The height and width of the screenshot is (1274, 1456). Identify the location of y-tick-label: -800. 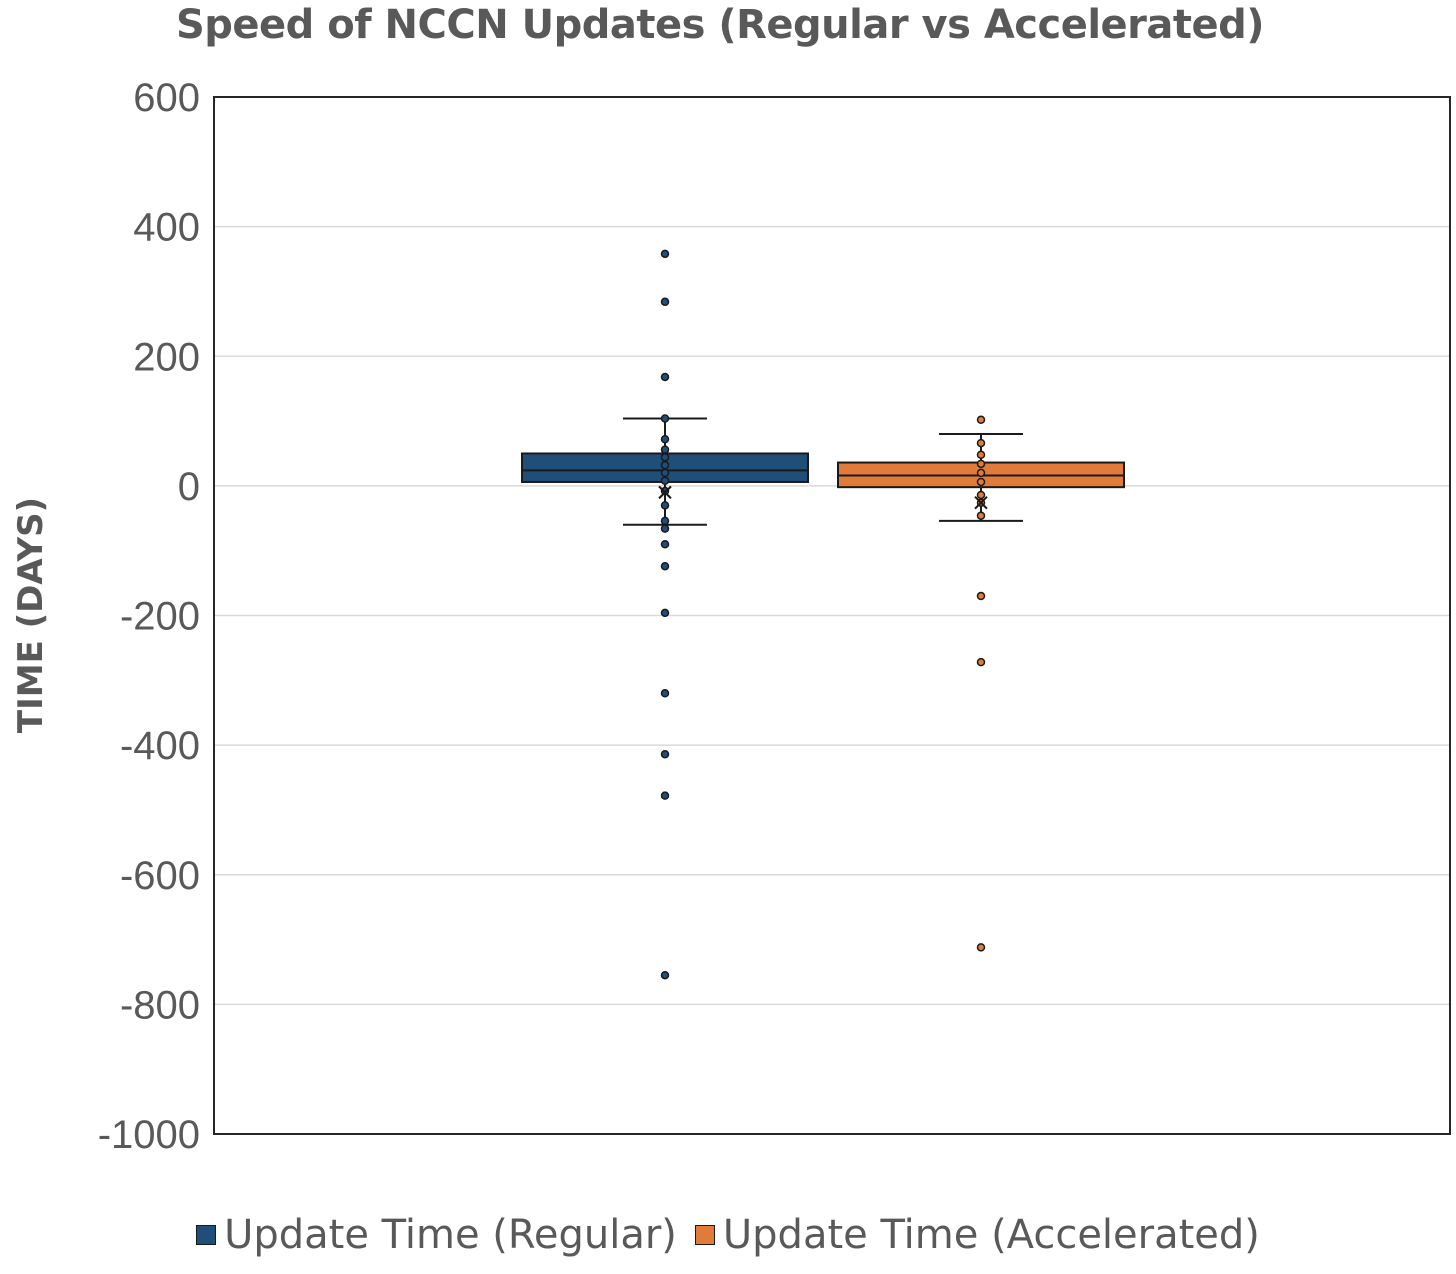
(160, 1005).